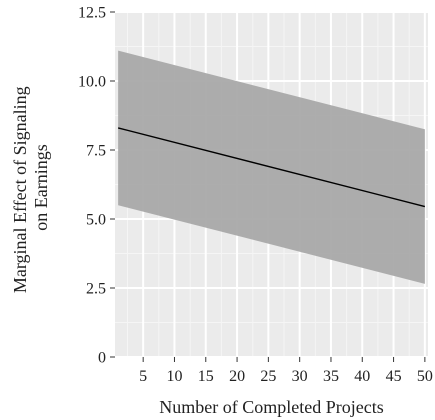 The height and width of the screenshot is (420, 435). Describe the element at coordinates (41, 187) in the screenshot. I see `y-axis-title-line-2: on Earnings` at that location.